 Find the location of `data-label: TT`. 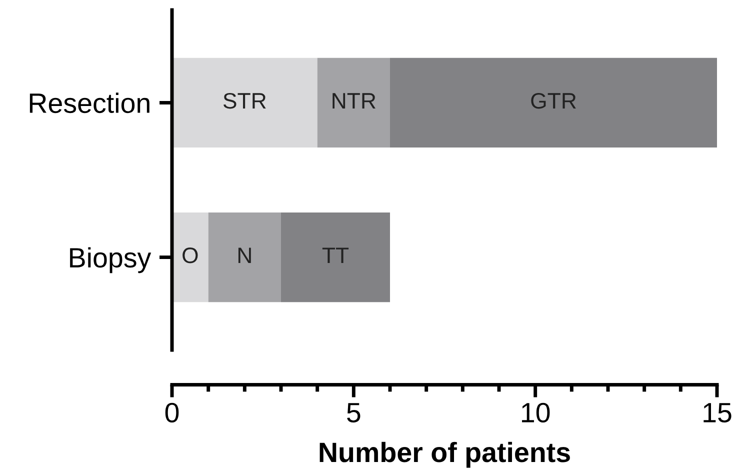

data-label: TT is located at coordinates (335, 256).